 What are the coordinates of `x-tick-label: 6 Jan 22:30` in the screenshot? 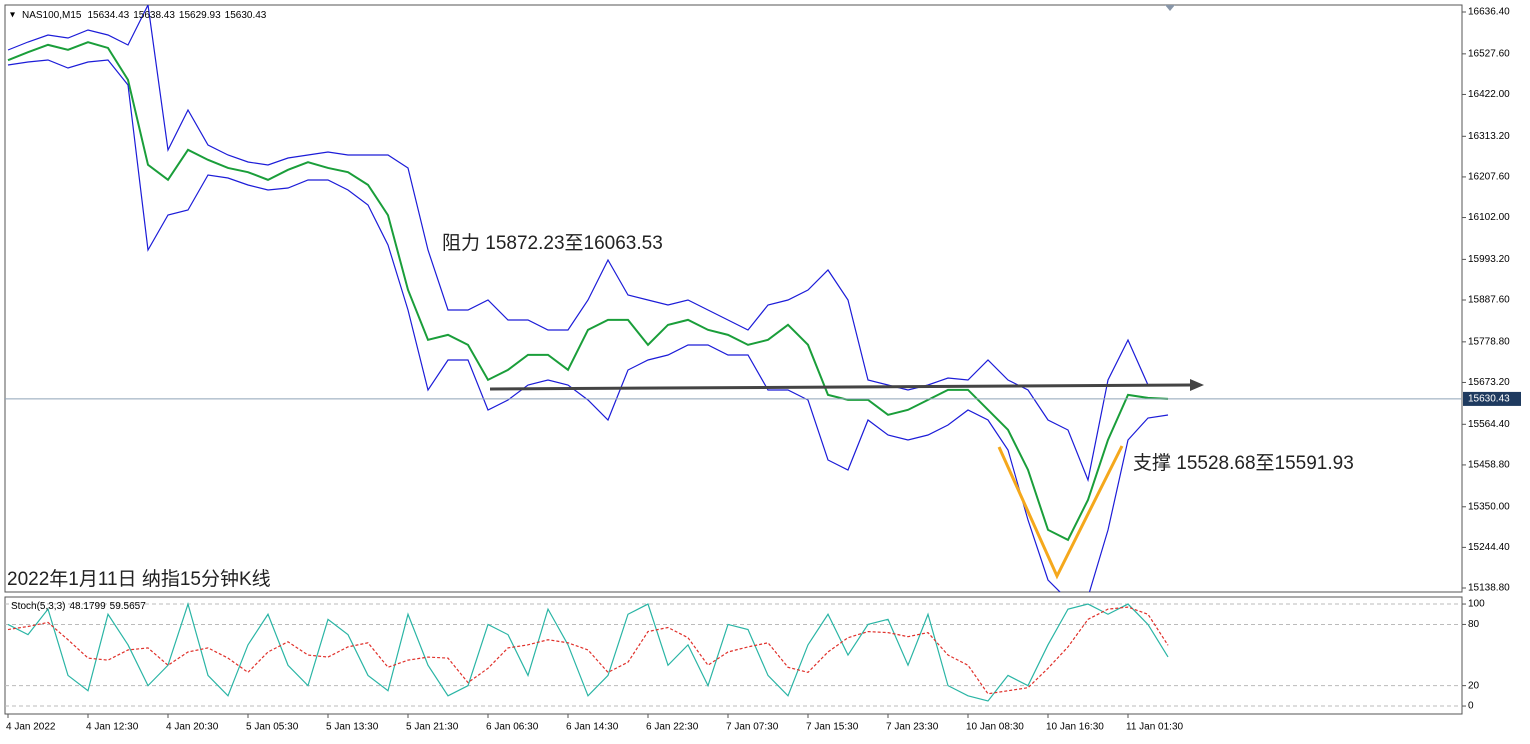 It's located at (672, 727).